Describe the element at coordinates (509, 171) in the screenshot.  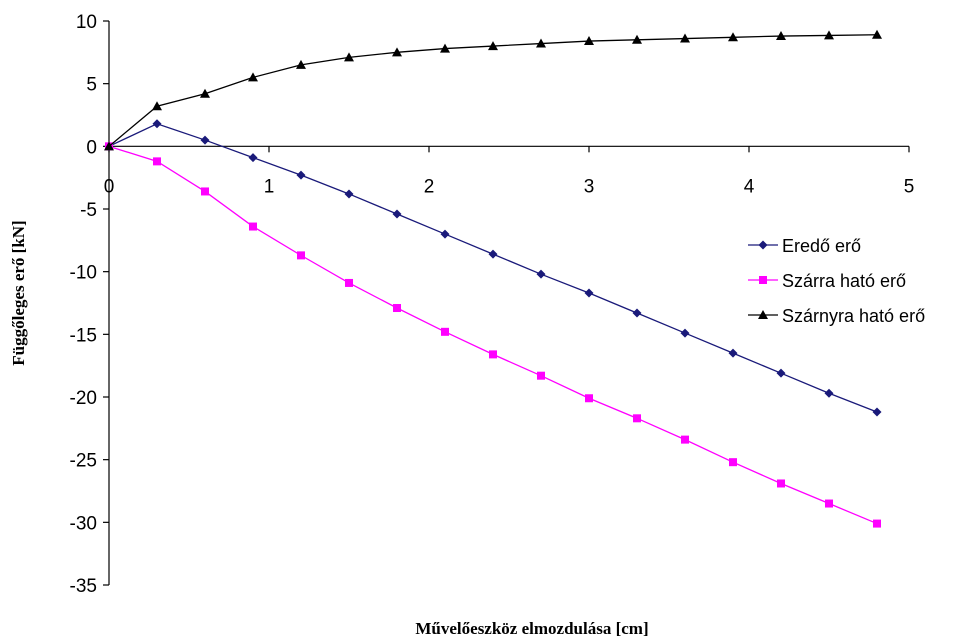
I see `x-axis: 0 1 2 3 4 5` at that location.